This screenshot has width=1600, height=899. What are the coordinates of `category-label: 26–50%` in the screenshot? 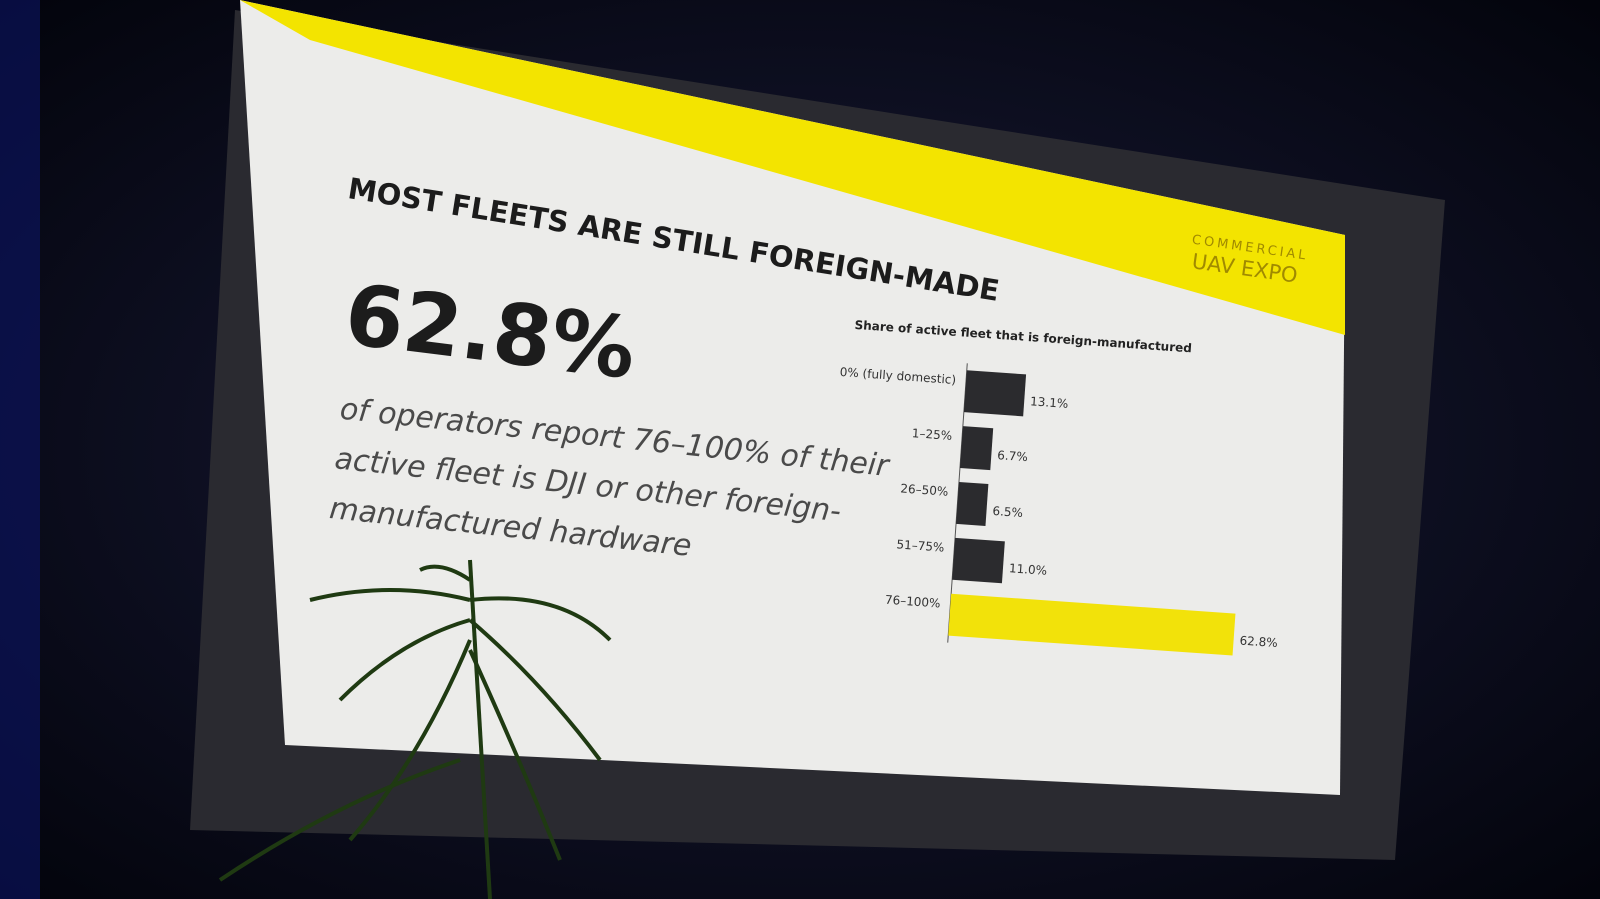 It's located at (924, 489).